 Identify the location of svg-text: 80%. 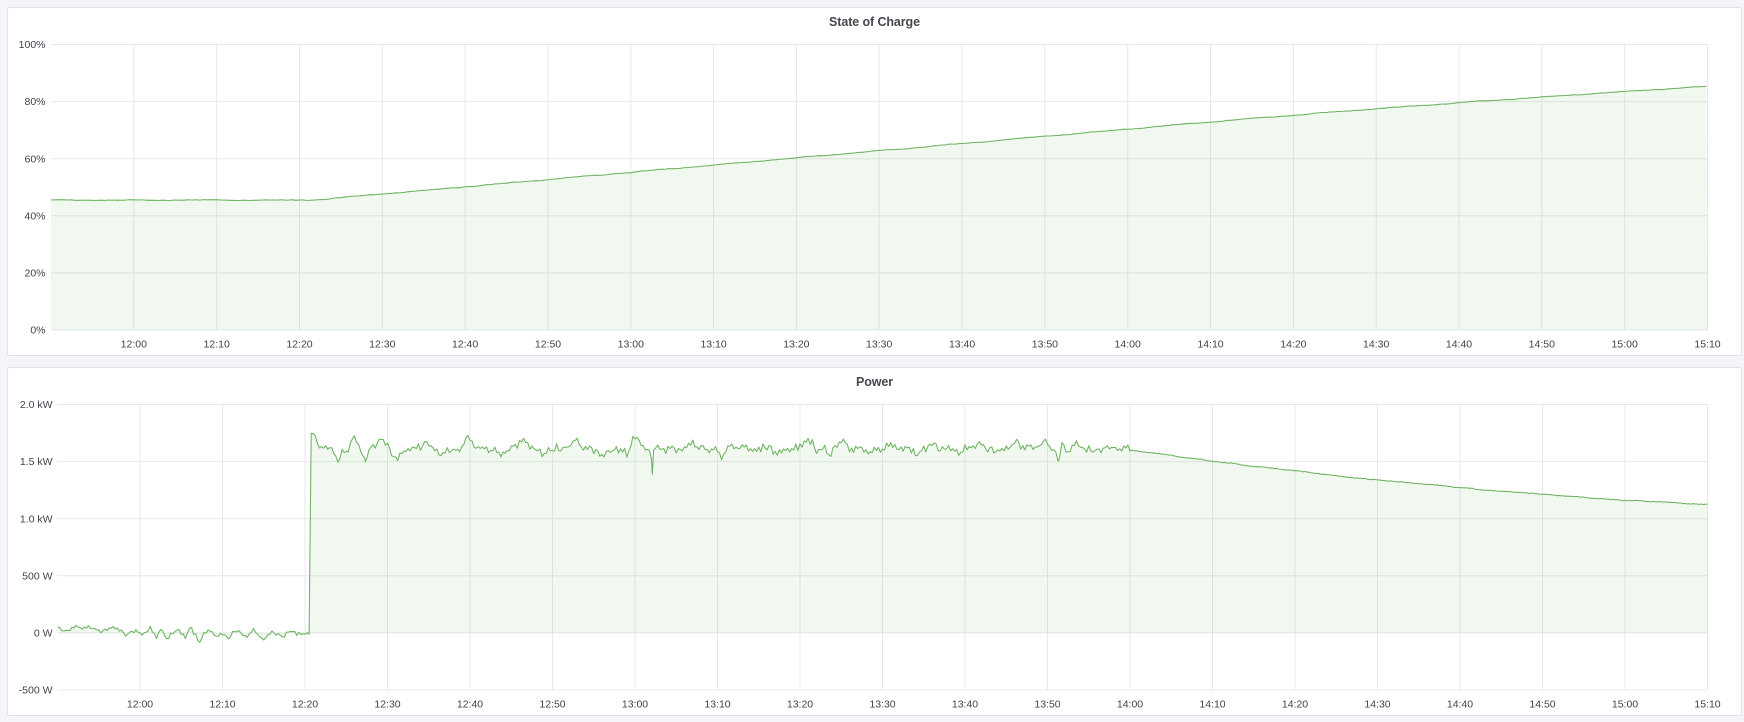
(34, 102).